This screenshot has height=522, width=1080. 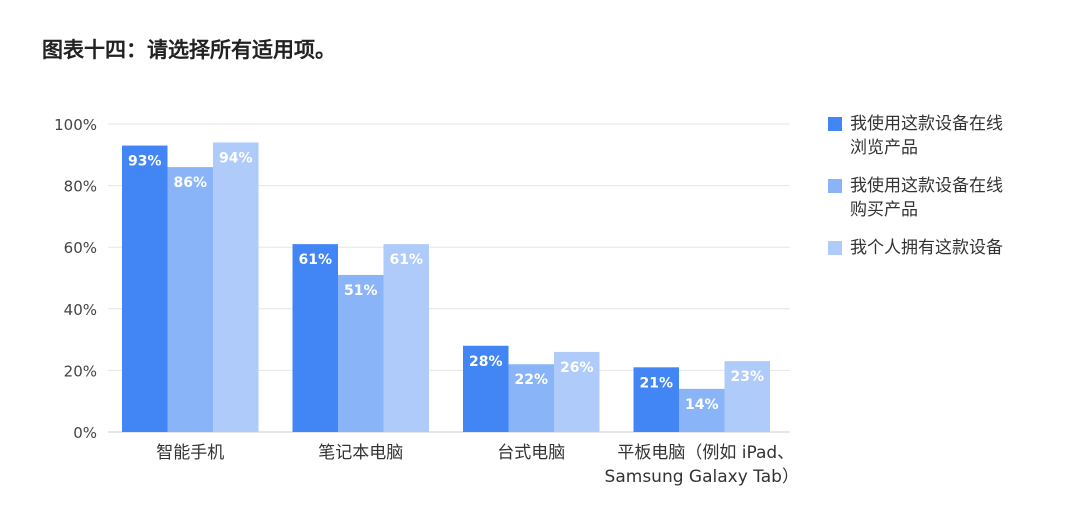 I want to click on legend-label: 我使用这款设备在线 购买产品, so click(x=937, y=198).